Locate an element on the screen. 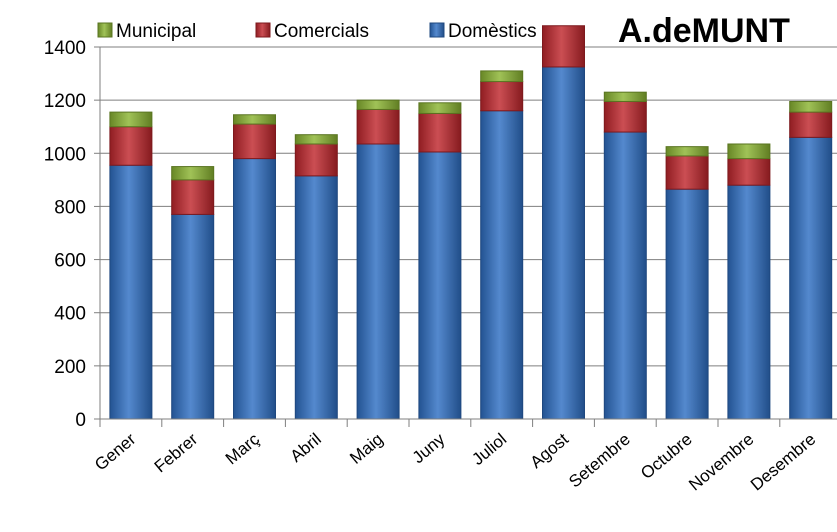 Image resolution: width=837 pixels, height=532 pixels. x-tick-label: Febrer is located at coordinates (176, 452).